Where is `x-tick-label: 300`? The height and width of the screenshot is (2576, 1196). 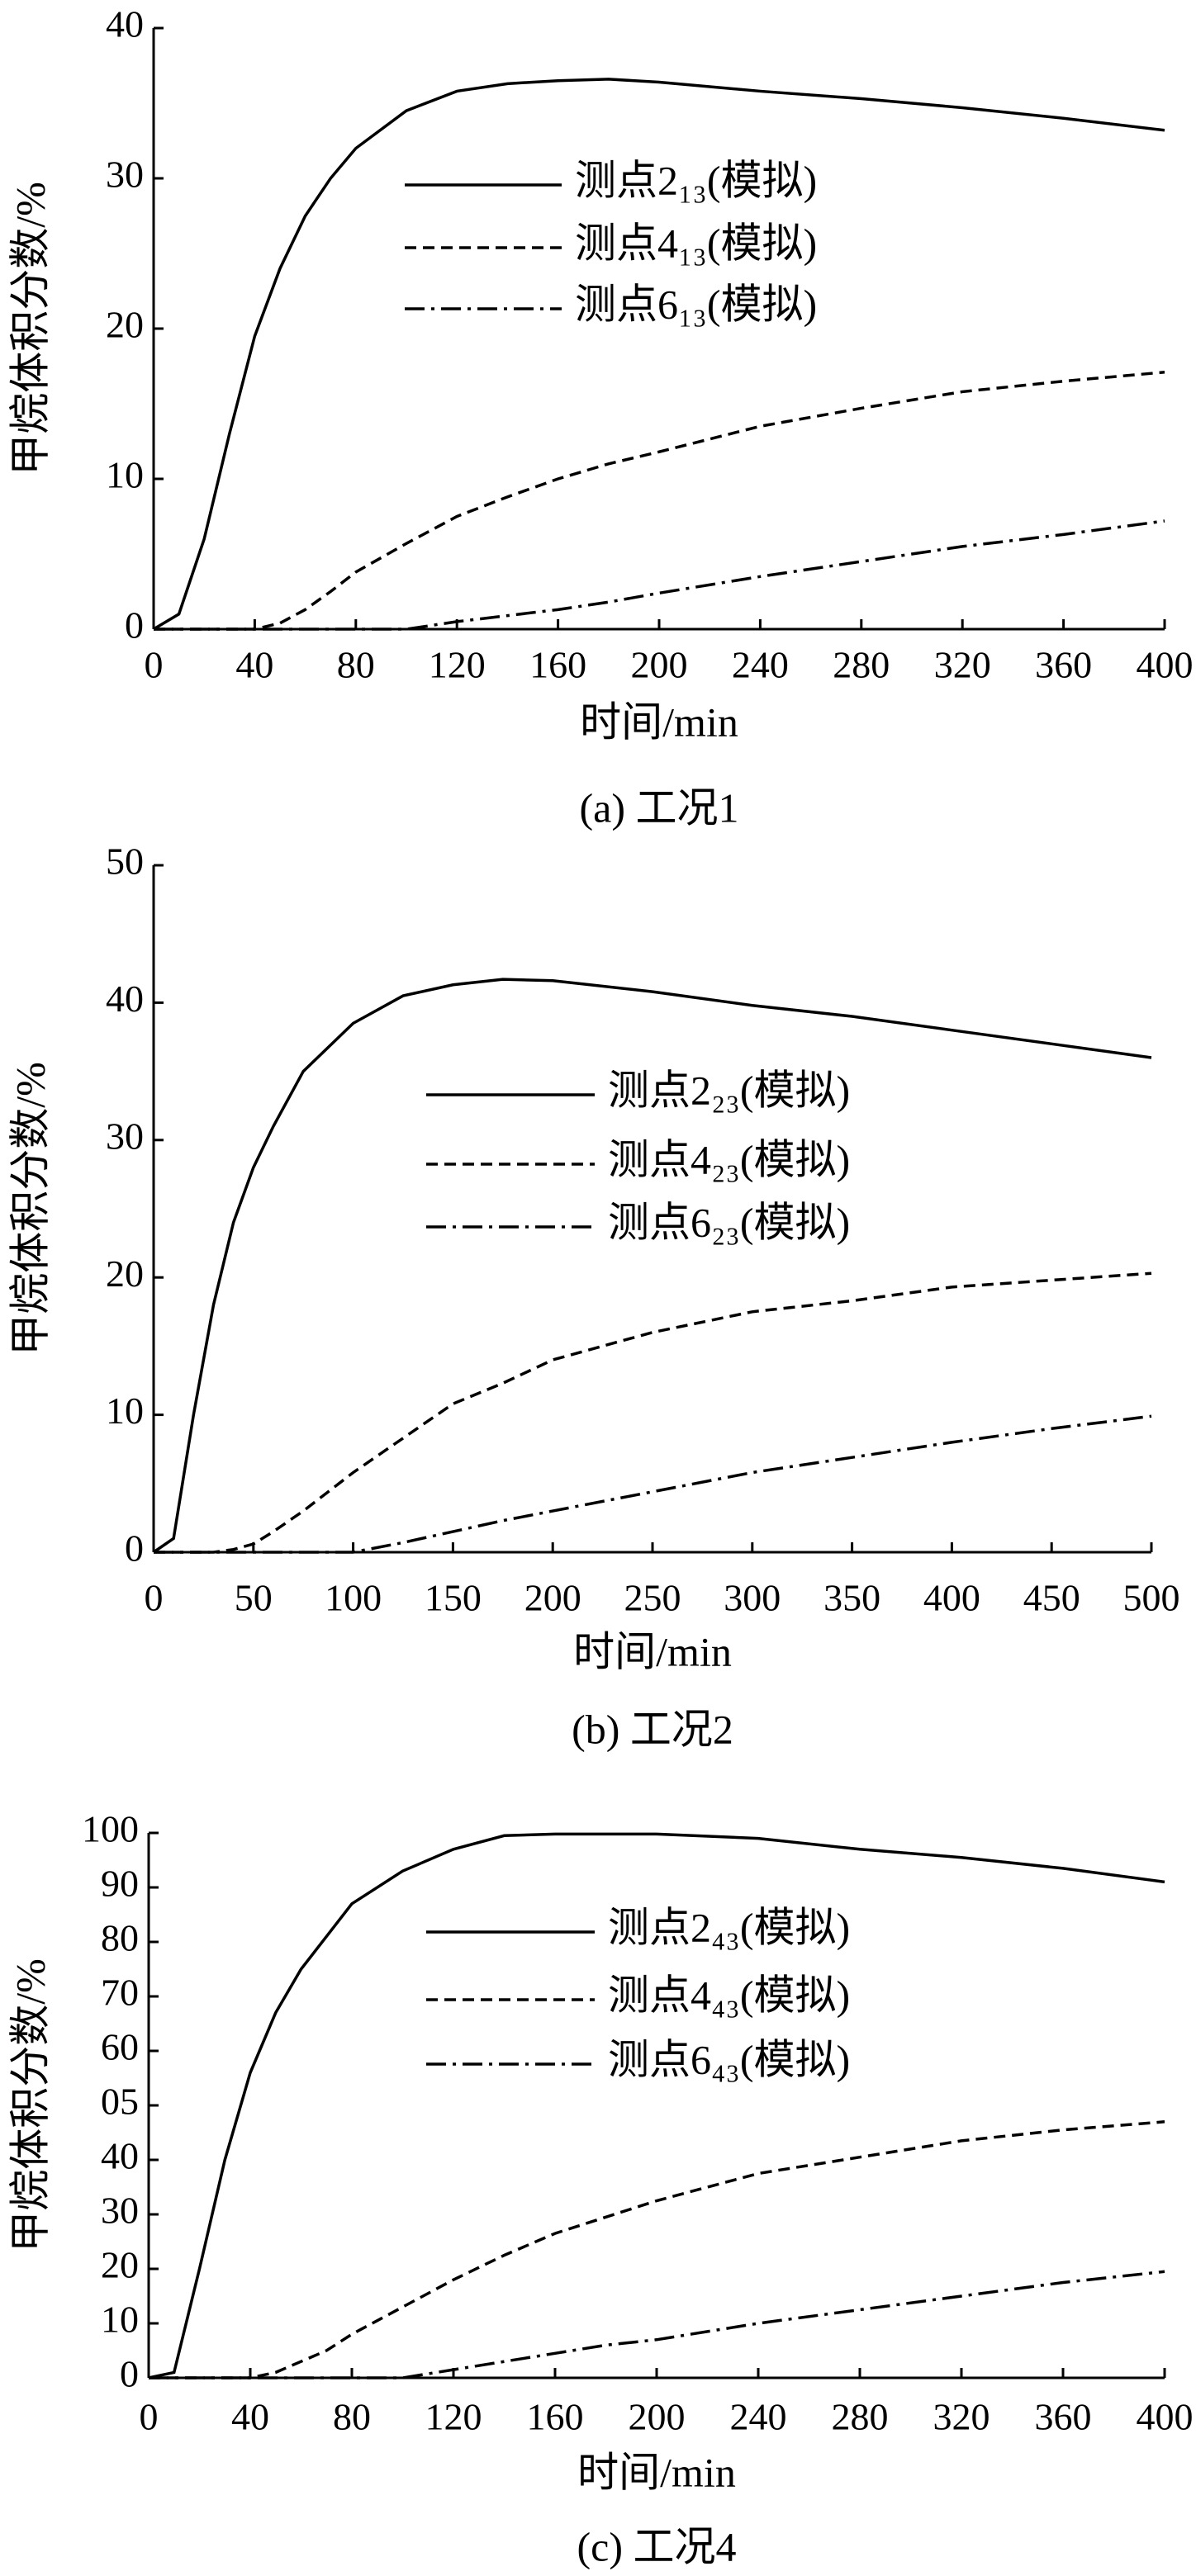
x-tick-label: 300 is located at coordinates (752, 1598).